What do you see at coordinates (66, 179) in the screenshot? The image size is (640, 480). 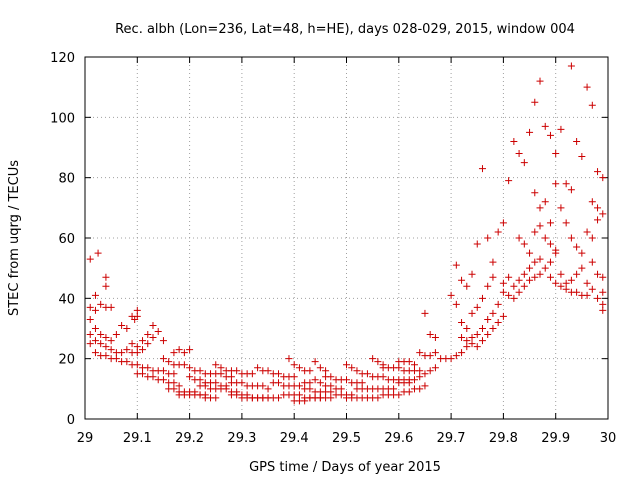 I see `y-tick-label: 80` at bounding box center [66, 179].